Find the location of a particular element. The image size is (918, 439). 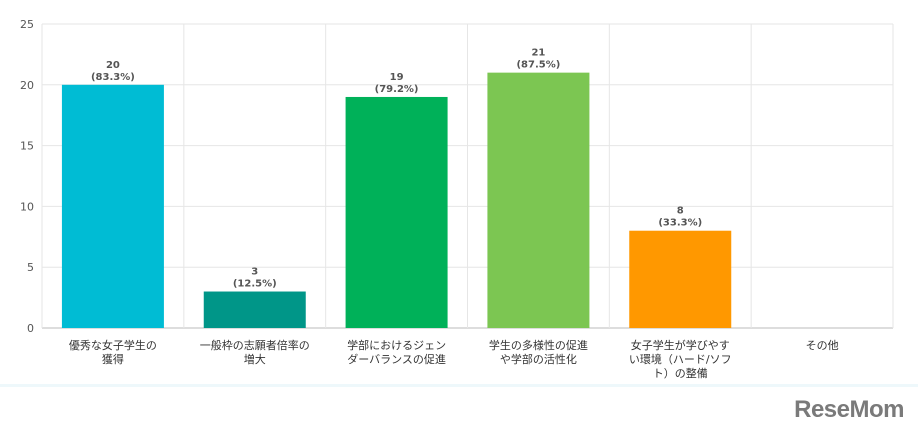

footer-band is located at coordinates (459, 411).